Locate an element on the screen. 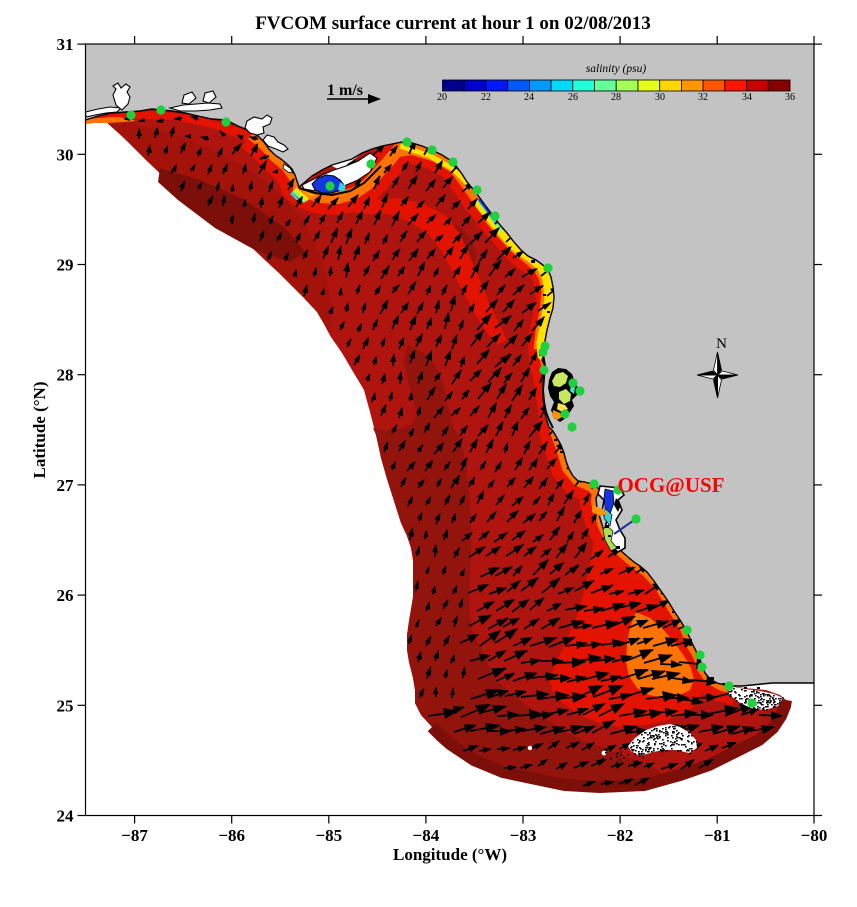 This screenshot has height=907, width=857. svg-text: 29 is located at coordinates (65, 265).